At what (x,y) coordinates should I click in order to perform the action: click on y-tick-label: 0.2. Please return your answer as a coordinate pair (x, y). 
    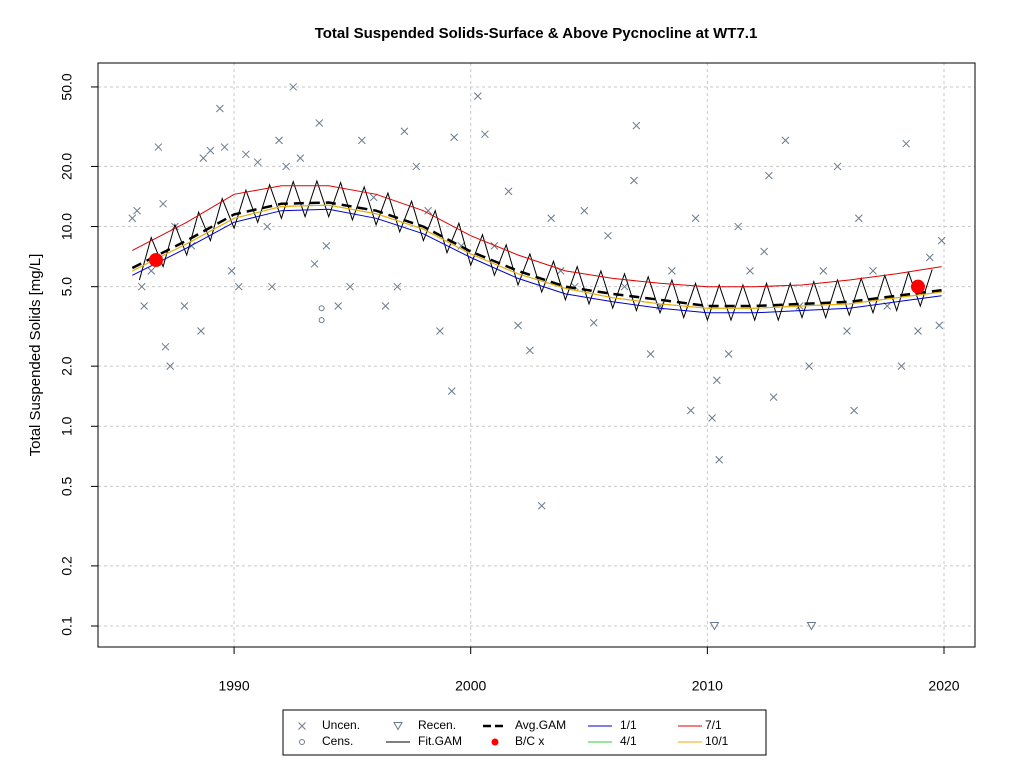
    Looking at the image, I should click on (67, 566).